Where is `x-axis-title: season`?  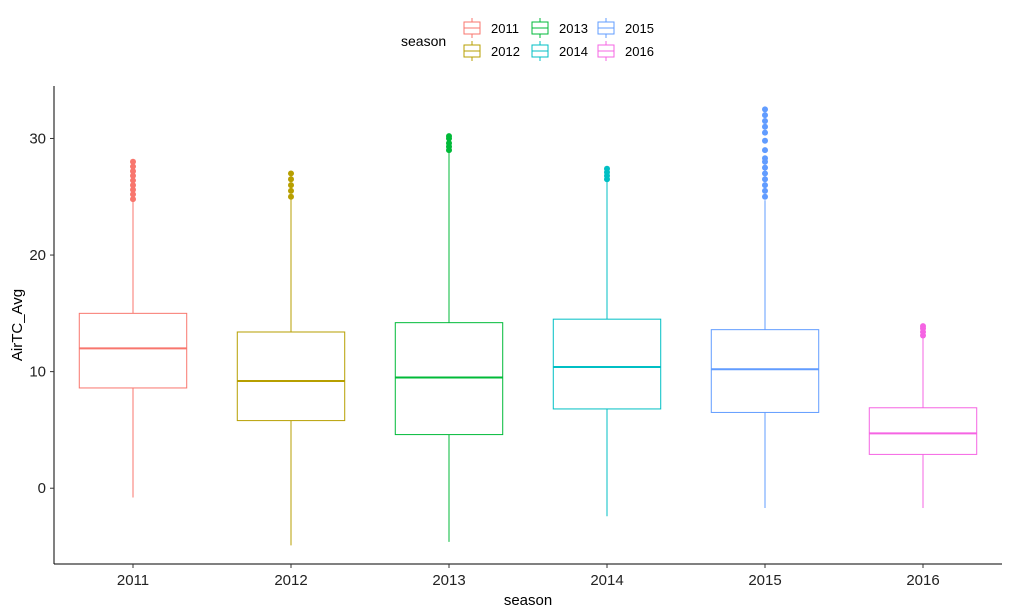
x-axis-title: season is located at coordinates (528, 600).